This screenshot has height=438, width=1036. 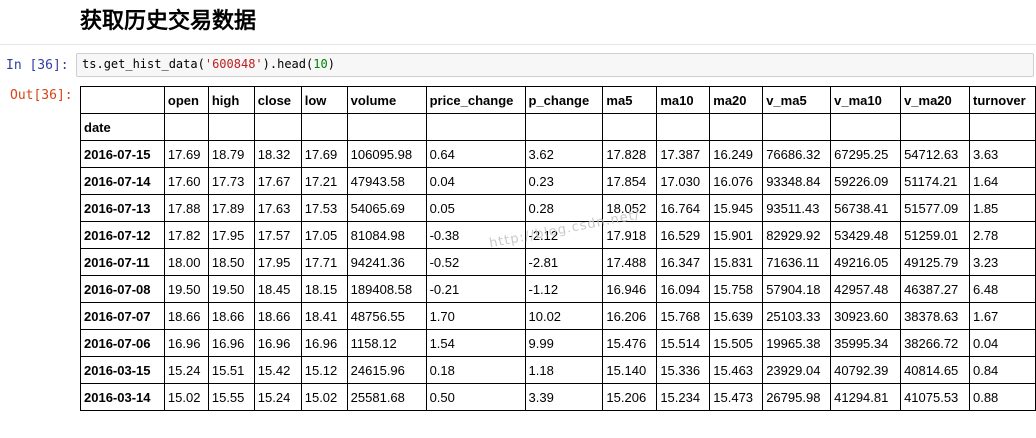 What do you see at coordinates (475, 100) in the screenshot?
I see `column-header: price_change` at bounding box center [475, 100].